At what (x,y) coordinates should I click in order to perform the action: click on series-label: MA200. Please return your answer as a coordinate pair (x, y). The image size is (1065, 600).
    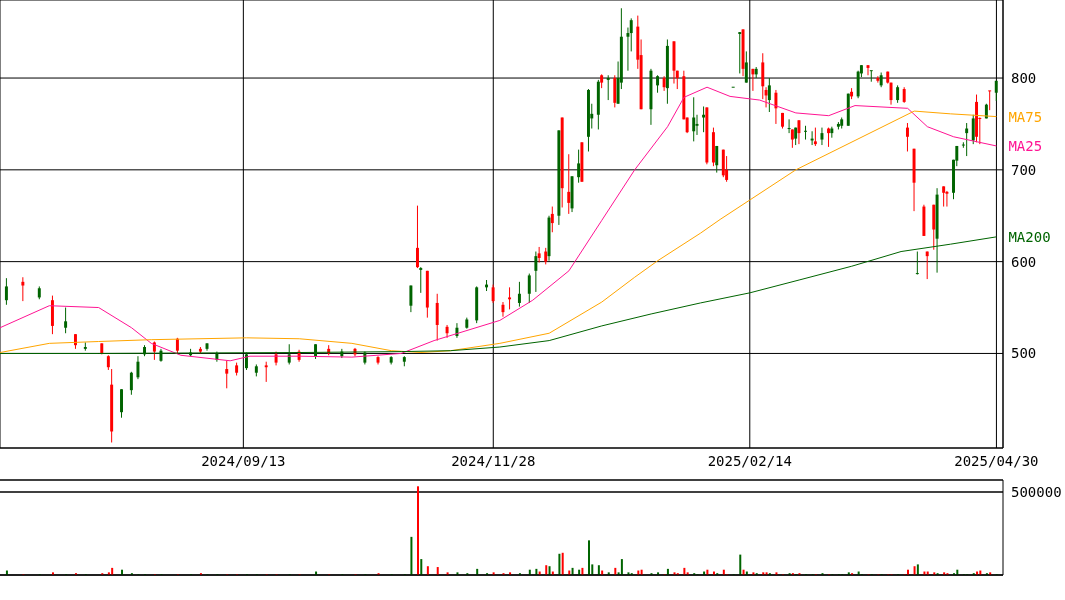
    Looking at the image, I should click on (1029, 236).